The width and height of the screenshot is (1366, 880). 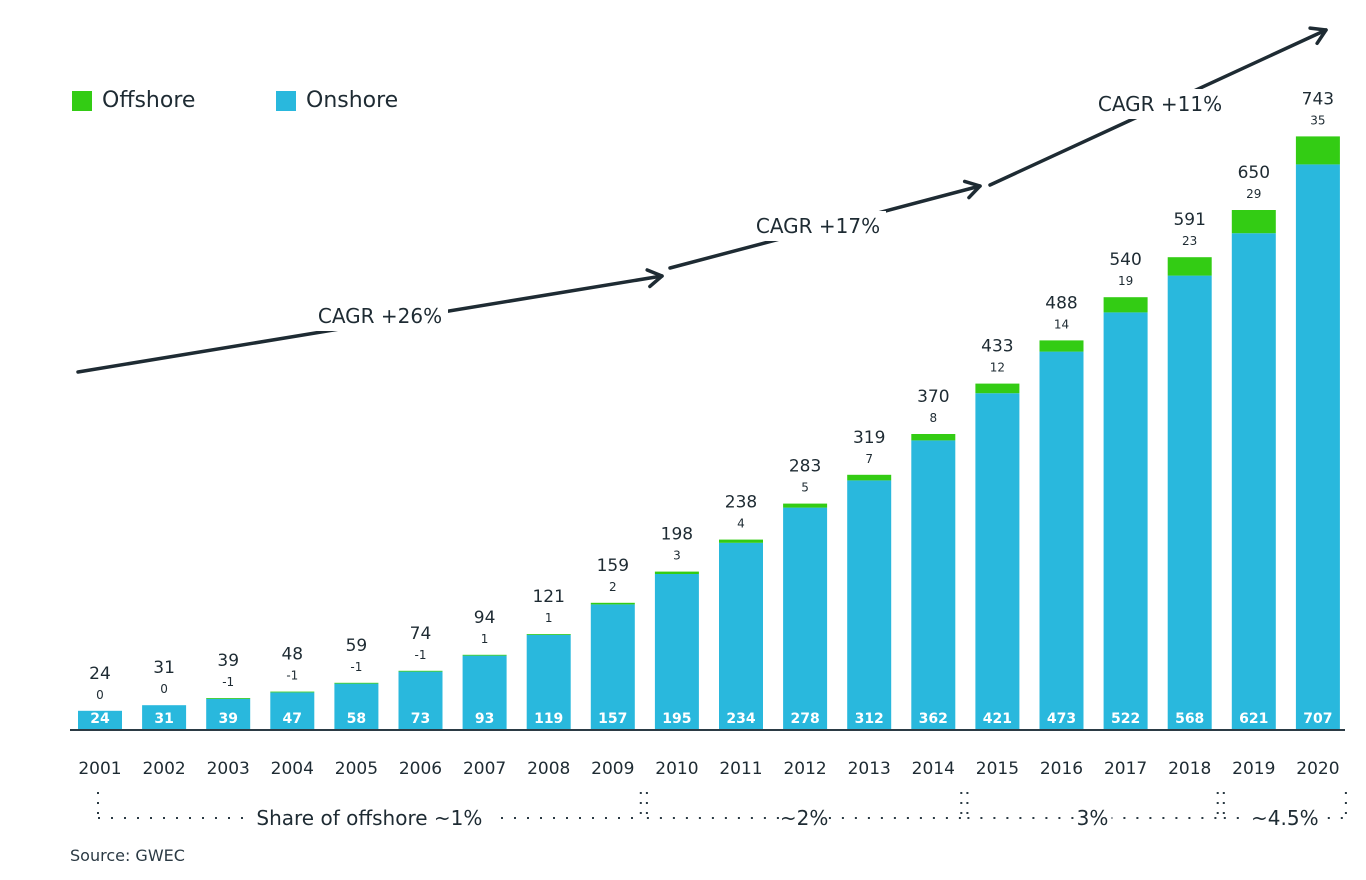 I want to click on total-label: 743, so click(x=1318, y=99).